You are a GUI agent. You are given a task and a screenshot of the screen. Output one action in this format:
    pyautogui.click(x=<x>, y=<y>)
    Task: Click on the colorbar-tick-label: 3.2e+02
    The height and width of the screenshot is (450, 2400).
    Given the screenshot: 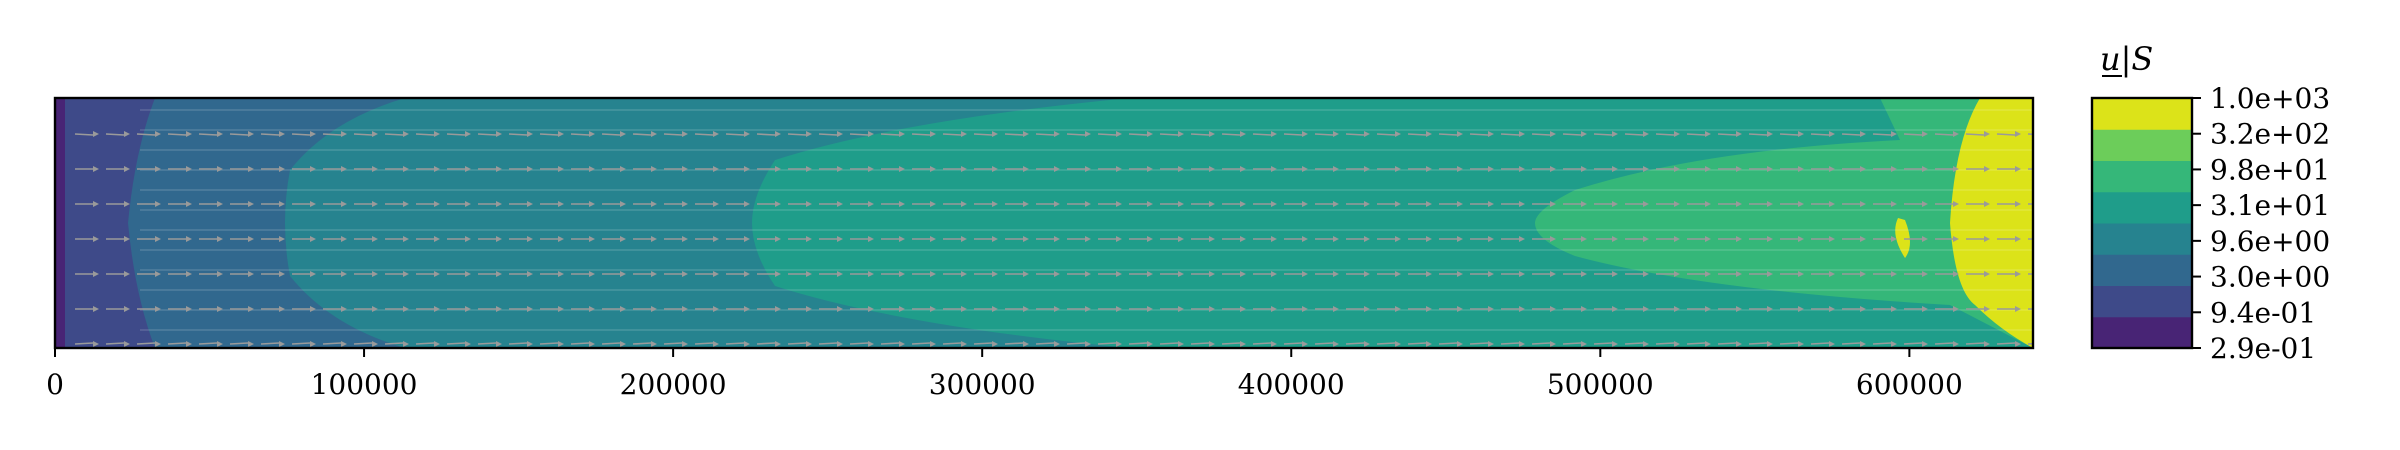 What is the action you would take?
    pyautogui.click(x=2270, y=134)
    